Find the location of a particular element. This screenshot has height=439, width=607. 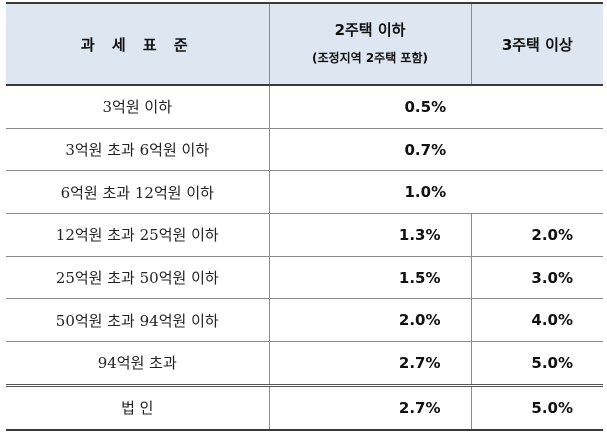

header-two-or-less-label: 2주택 이하 is located at coordinates (370, 30).